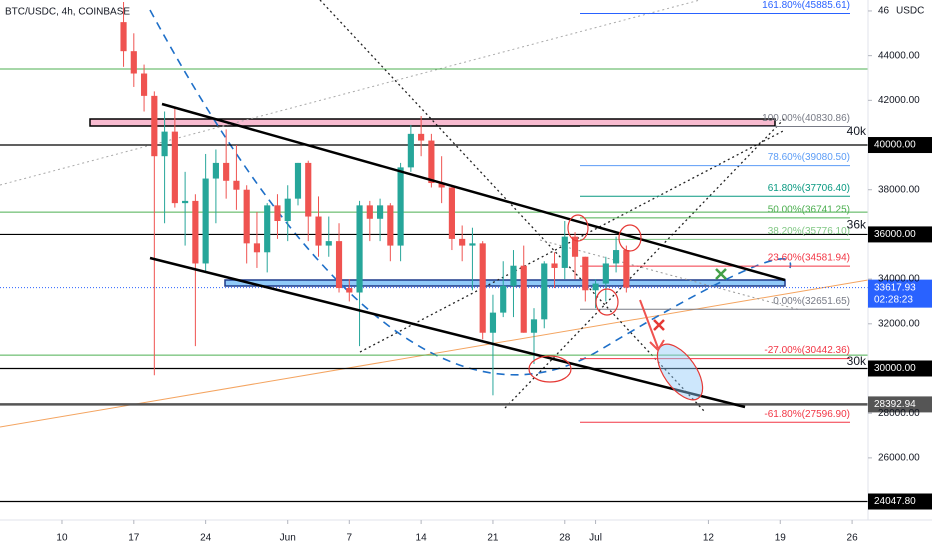 The width and height of the screenshot is (932, 550). I want to click on y-tick-label: 42000.00, so click(899, 100).